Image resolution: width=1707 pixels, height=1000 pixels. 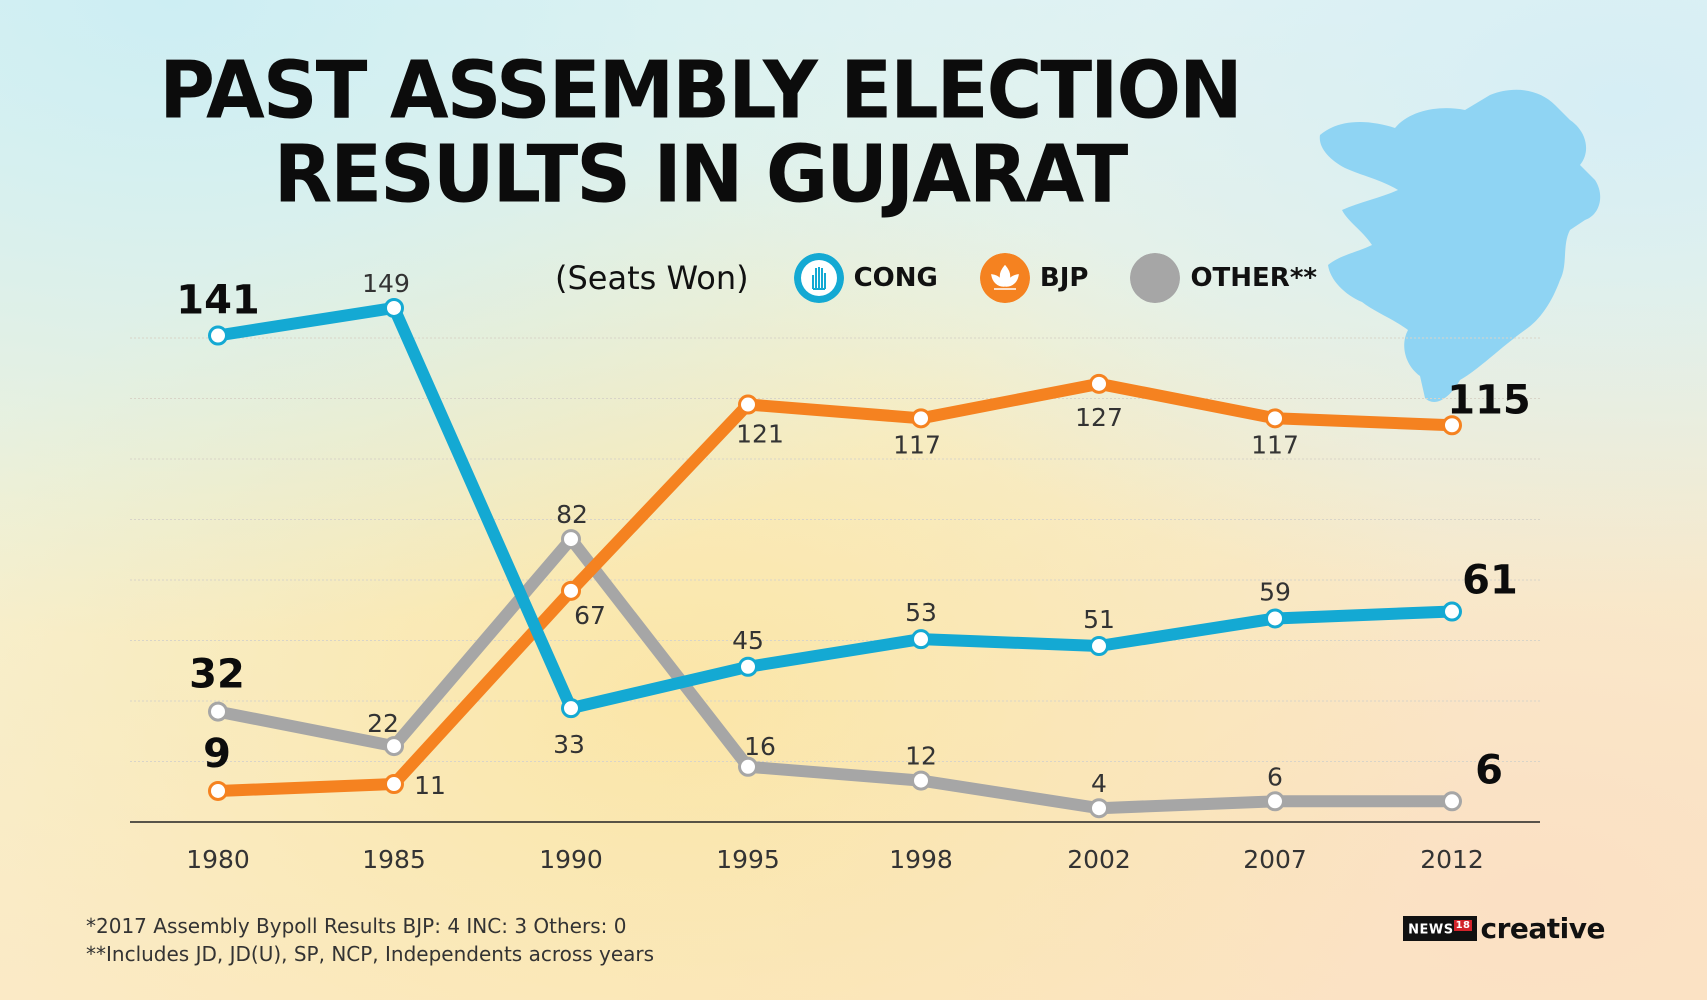 What do you see at coordinates (218, 301) in the screenshot?
I see `data-label: 141` at bounding box center [218, 301].